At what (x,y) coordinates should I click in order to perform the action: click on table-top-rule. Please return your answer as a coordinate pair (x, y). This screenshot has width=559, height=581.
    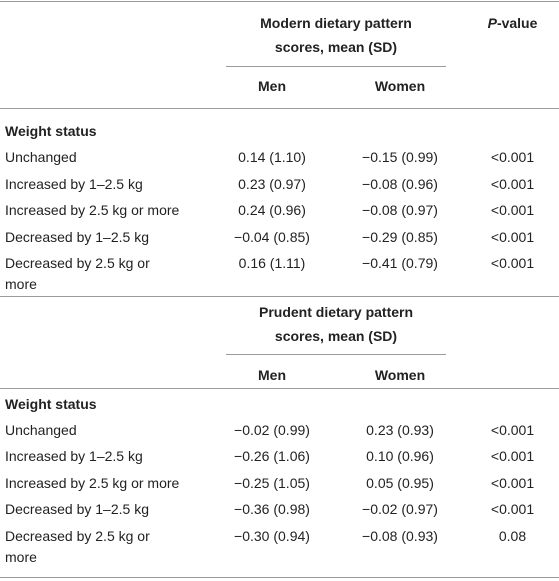
    Looking at the image, I should click on (279, 1).